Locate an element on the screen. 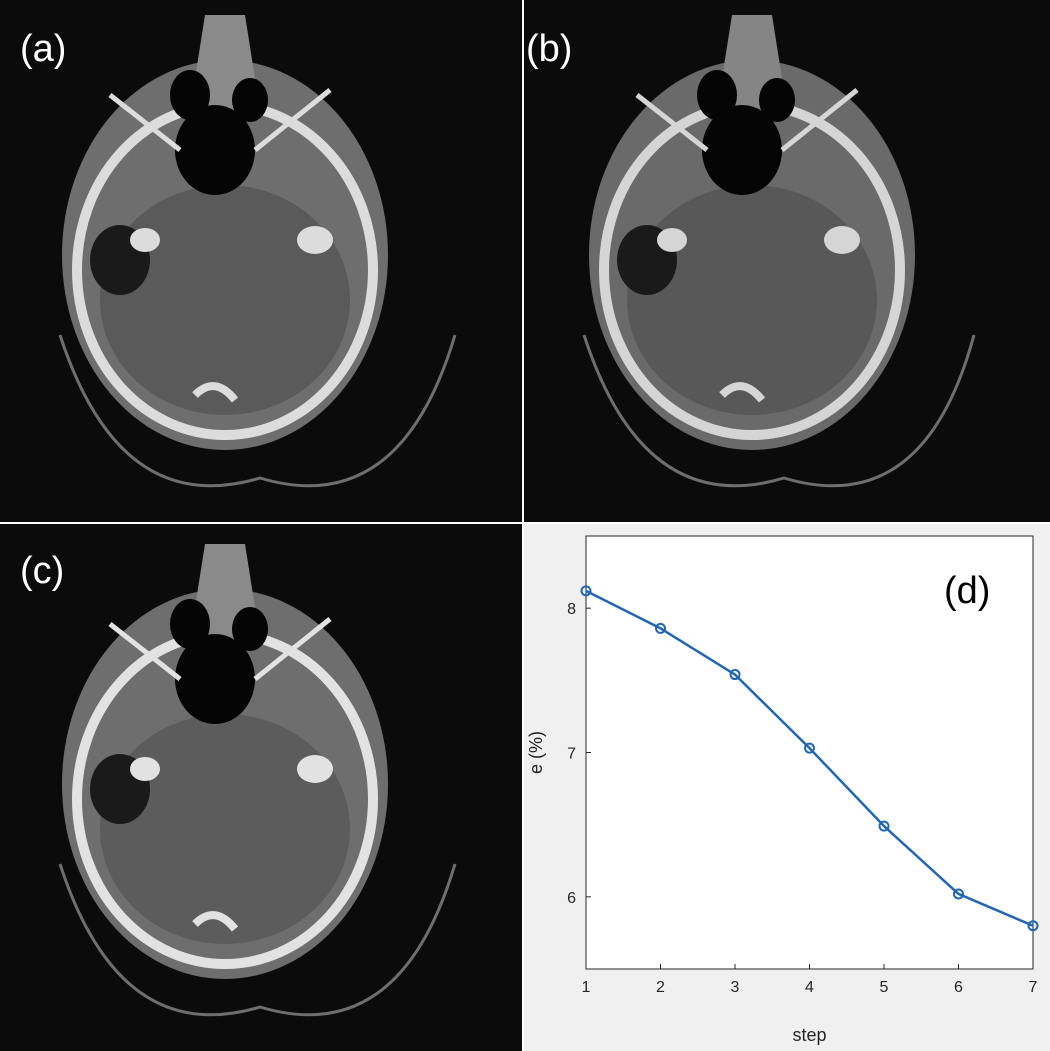  x-tick-label: 7 is located at coordinates (1033, 987).